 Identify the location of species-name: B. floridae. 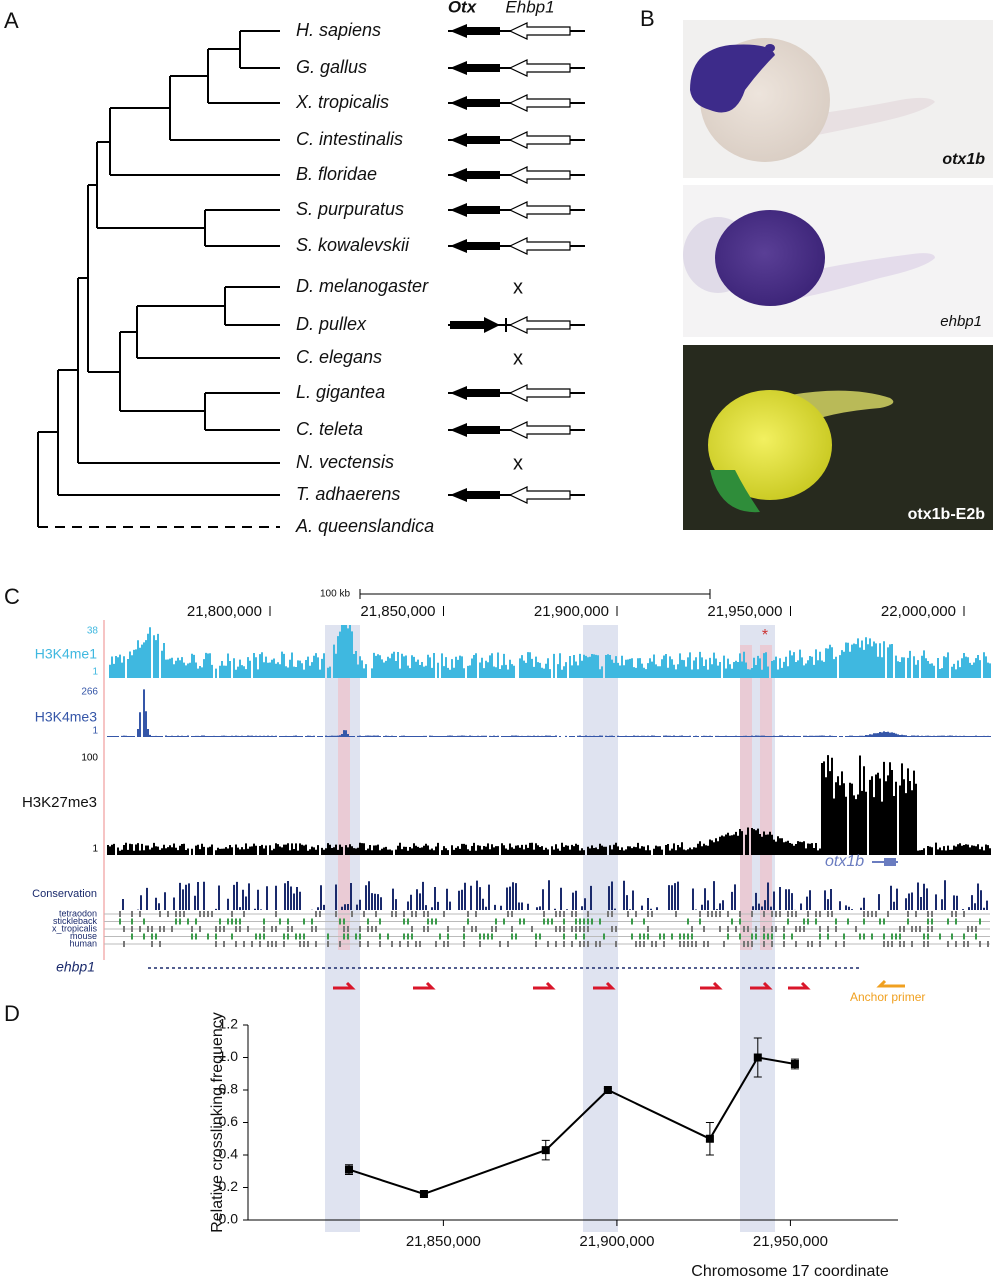
(336, 174).